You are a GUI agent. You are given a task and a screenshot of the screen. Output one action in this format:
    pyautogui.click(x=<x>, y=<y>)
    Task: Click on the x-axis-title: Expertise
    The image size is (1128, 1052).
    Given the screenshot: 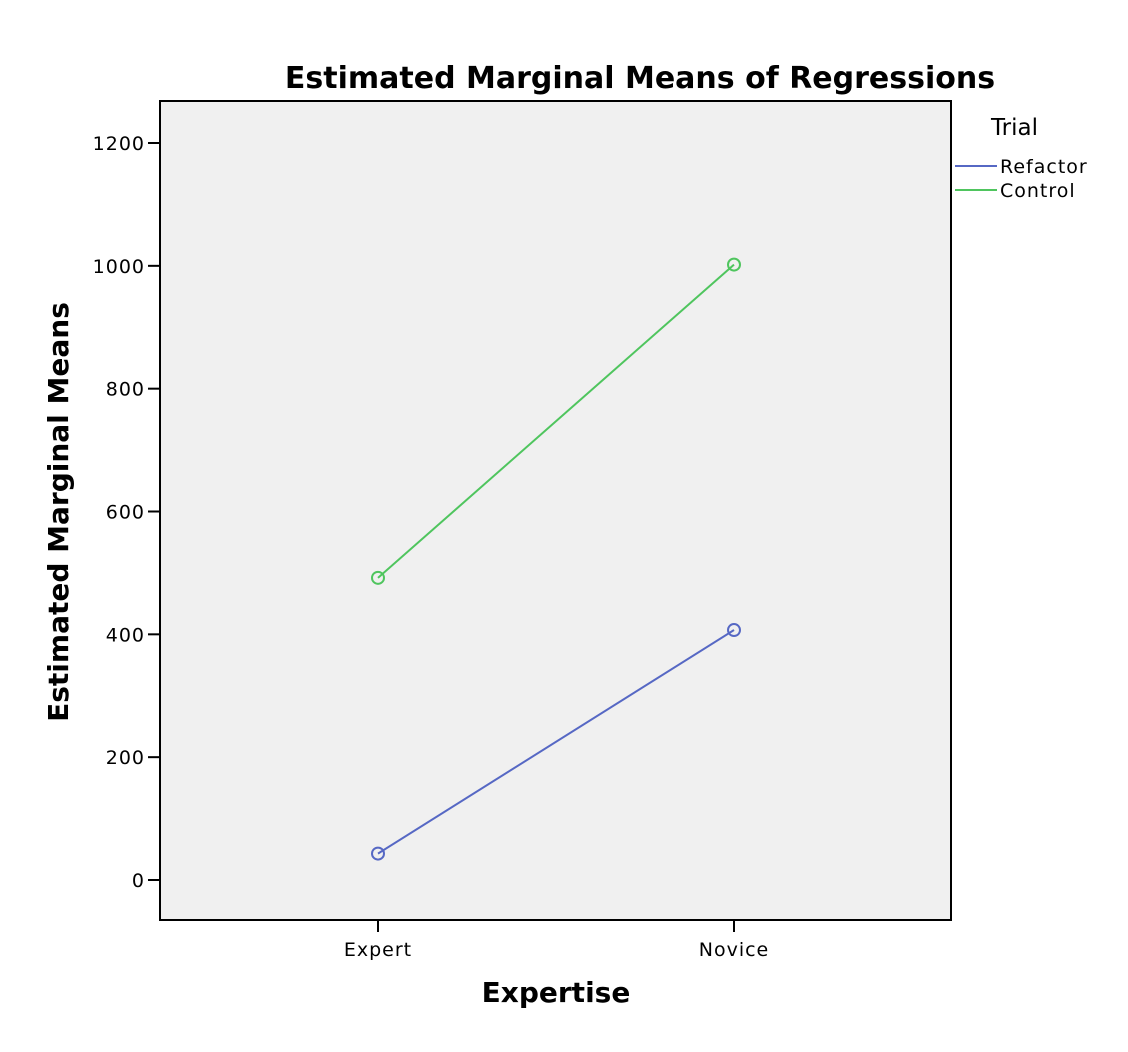 What is the action you would take?
    pyautogui.click(x=556, y=992)
    